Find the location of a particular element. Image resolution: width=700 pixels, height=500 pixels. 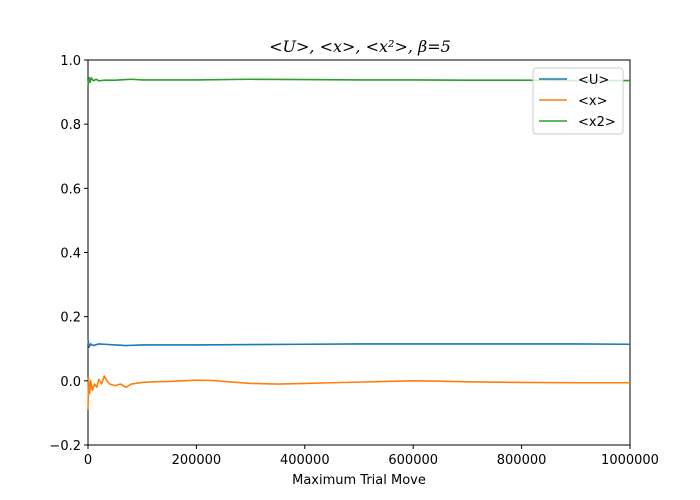

y-tick-label: 0.4 is located at coordinates (70, 254).